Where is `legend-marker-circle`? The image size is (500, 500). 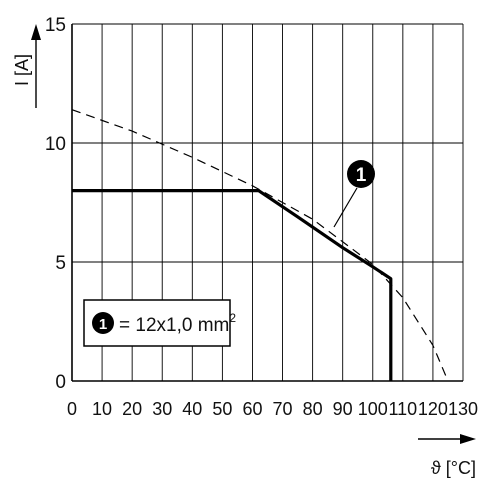
legend-marker-circle is located at coordinates (103, 323).